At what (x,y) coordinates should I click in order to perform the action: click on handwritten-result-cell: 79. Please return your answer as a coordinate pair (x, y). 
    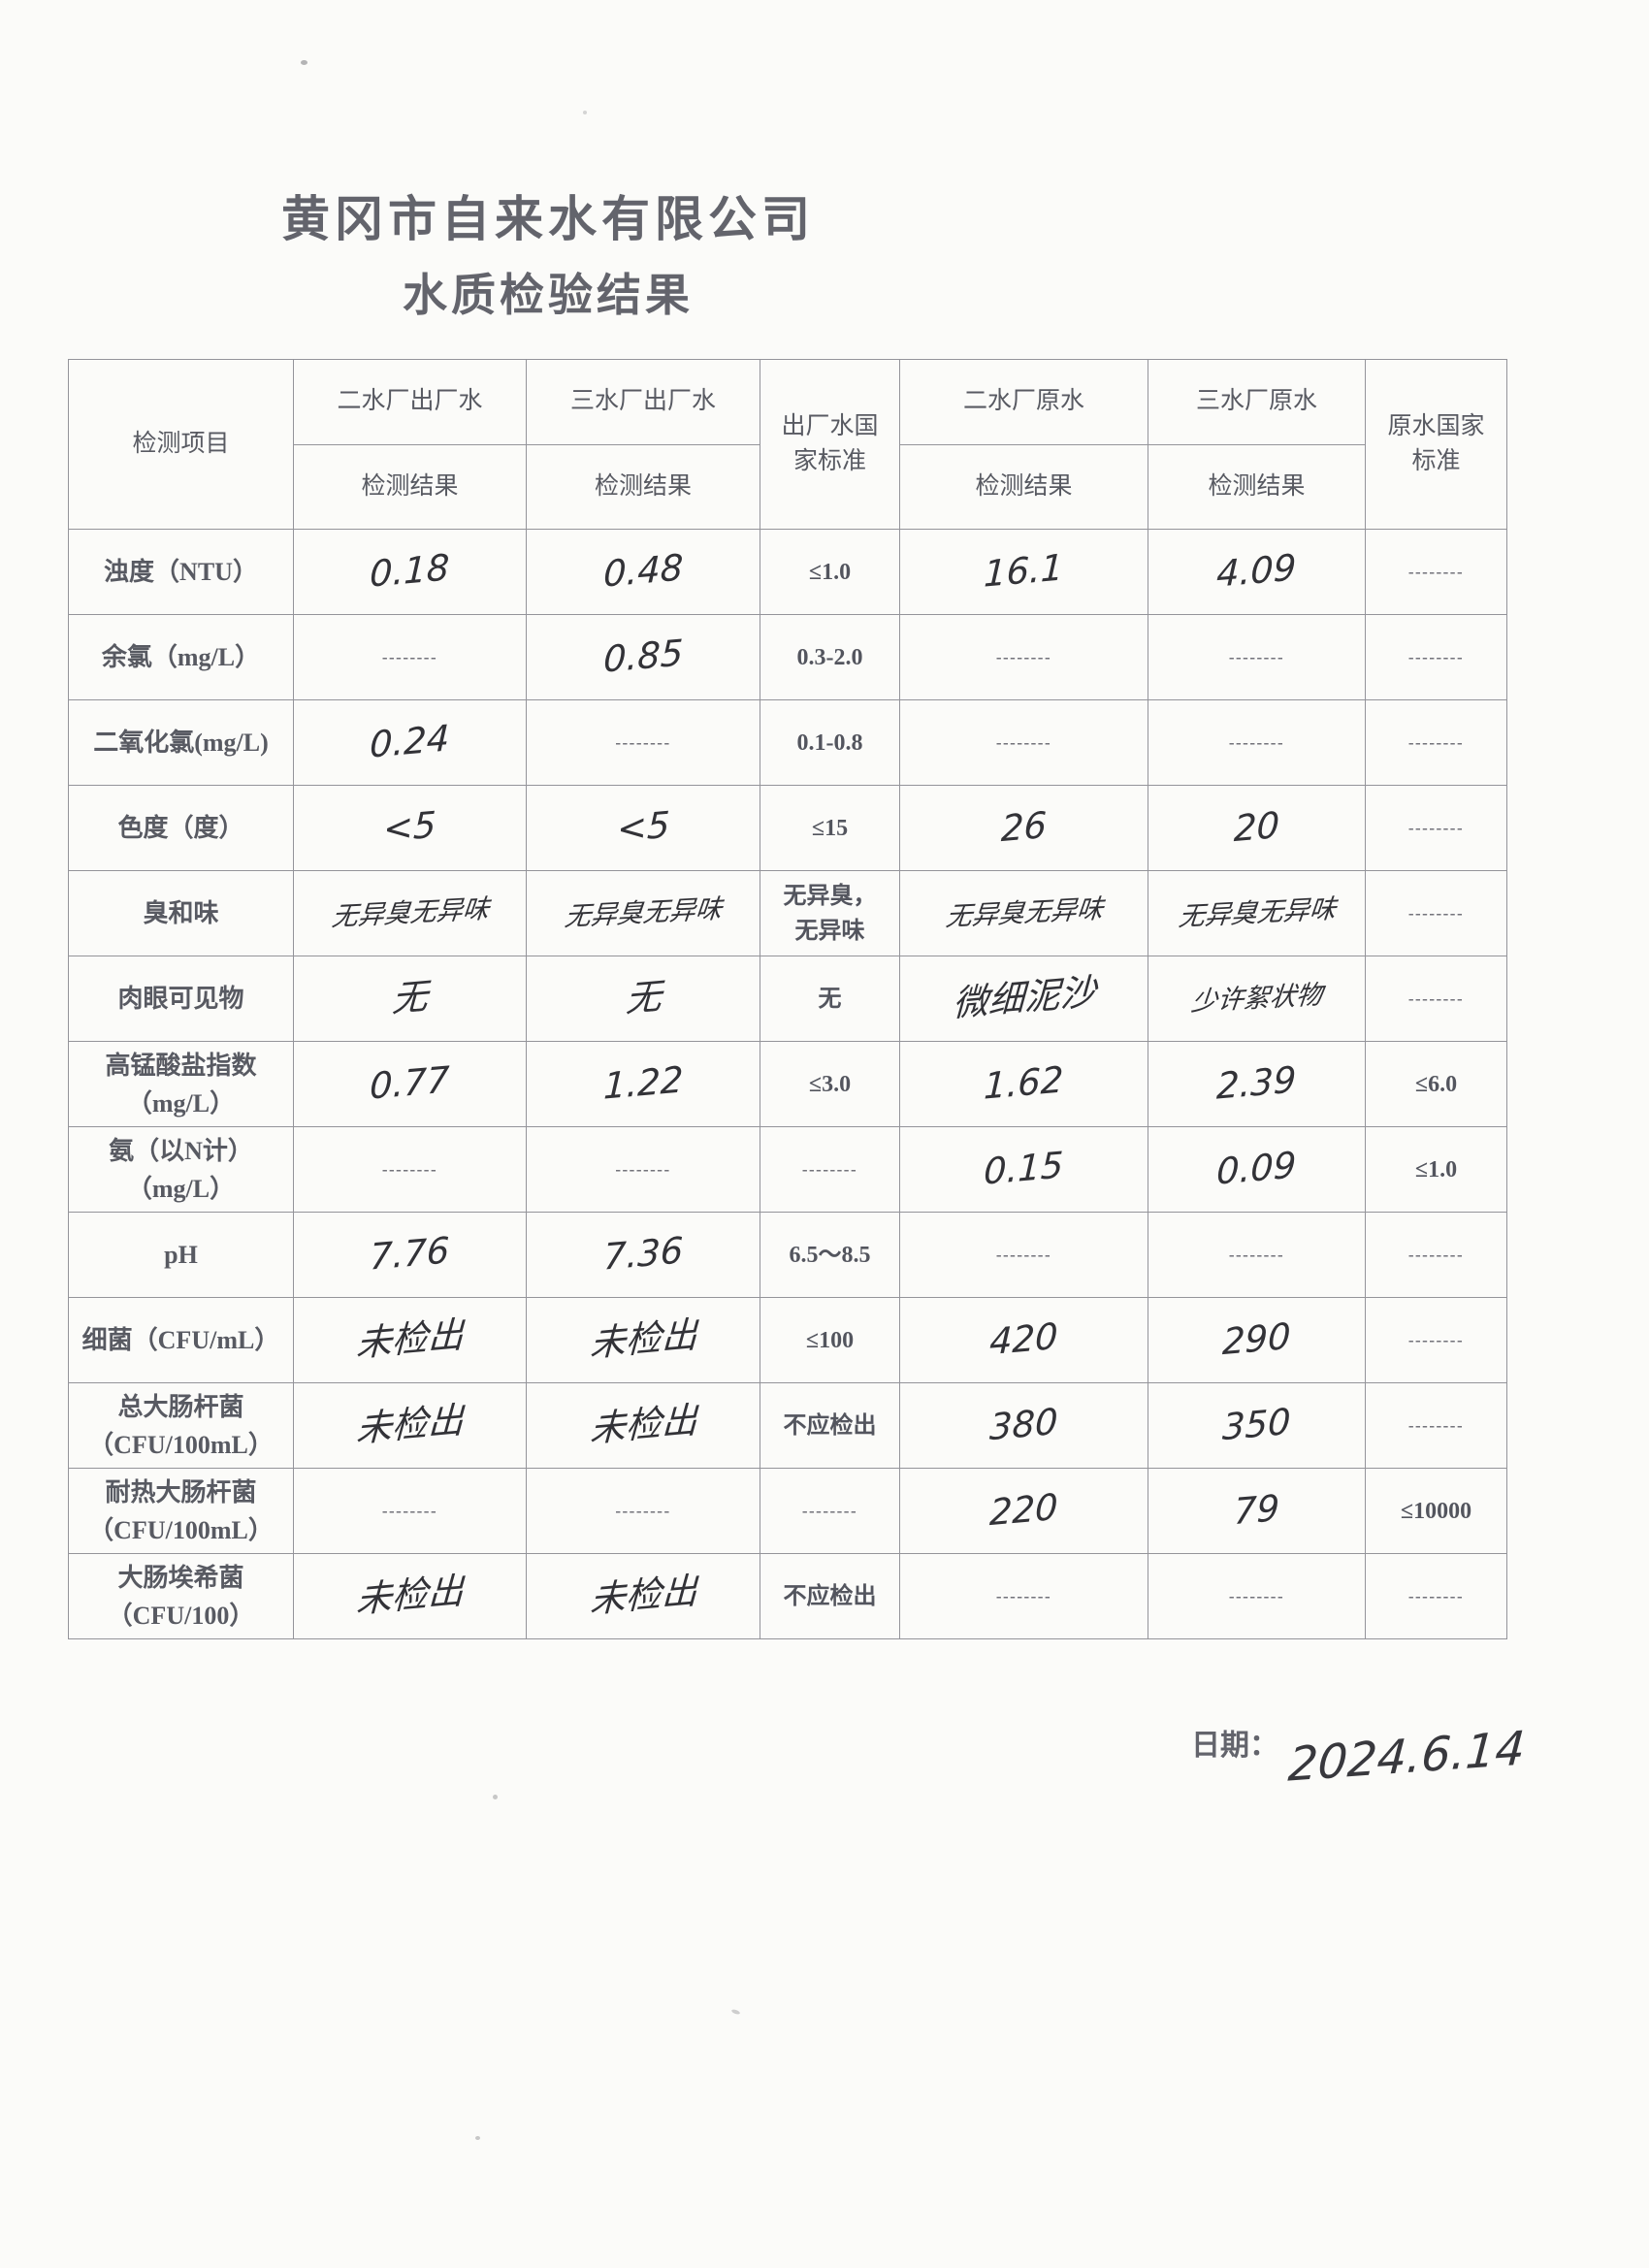
    Looking at the image, I should click on (1257, 1511).